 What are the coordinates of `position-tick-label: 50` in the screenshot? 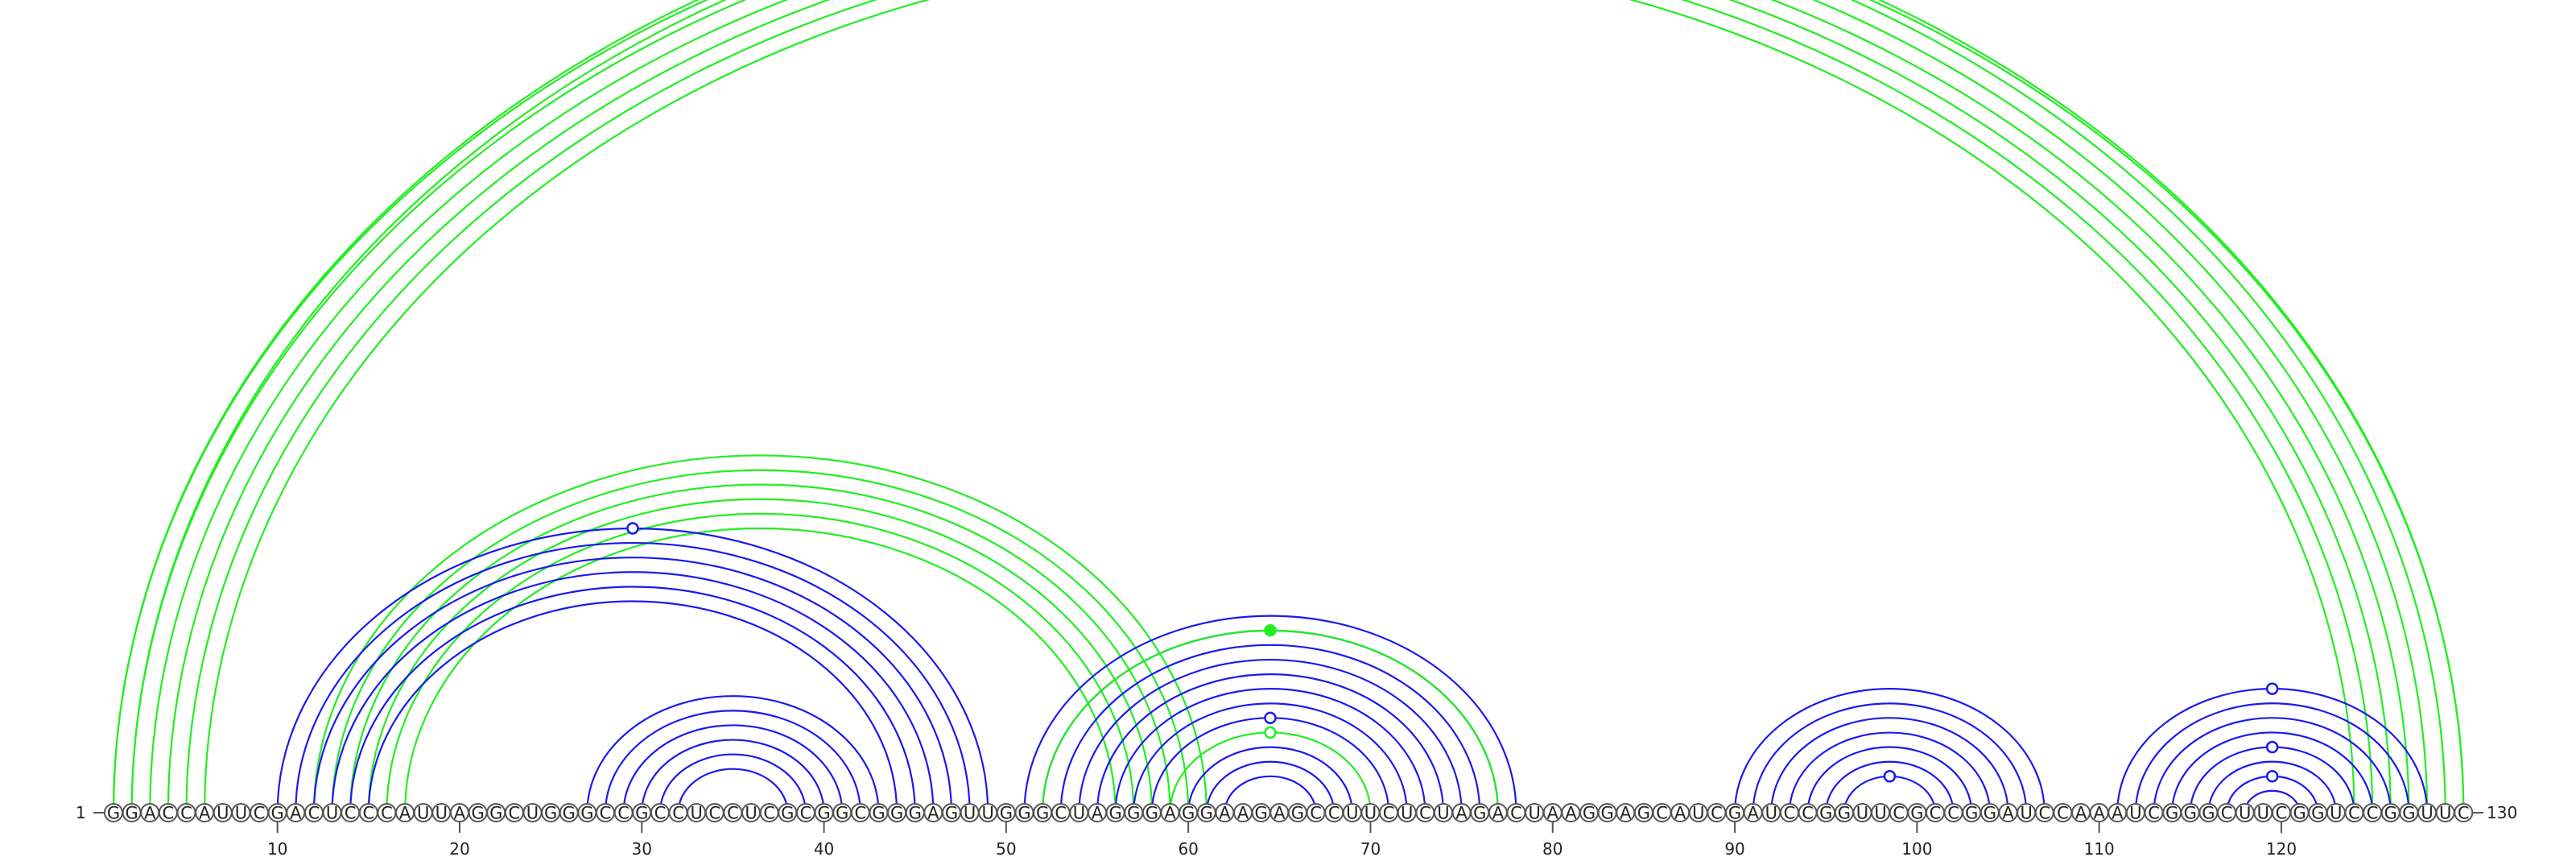 It's located at (1006, 848).